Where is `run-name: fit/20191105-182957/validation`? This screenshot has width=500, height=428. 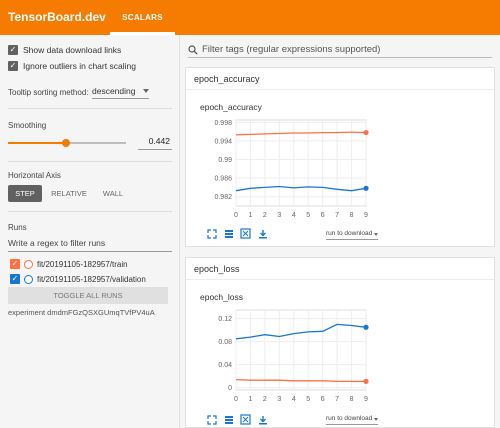 run-name: fit/20191105-182957/validation is located at coordinates (91, 279).